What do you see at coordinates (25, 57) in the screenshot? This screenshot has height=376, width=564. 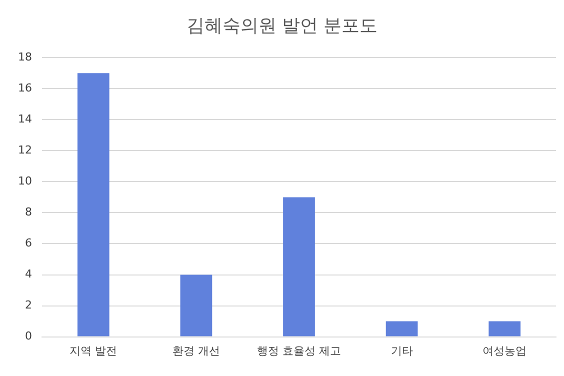 I see `y-tick-label: 18` at bounding box center [25, 57].